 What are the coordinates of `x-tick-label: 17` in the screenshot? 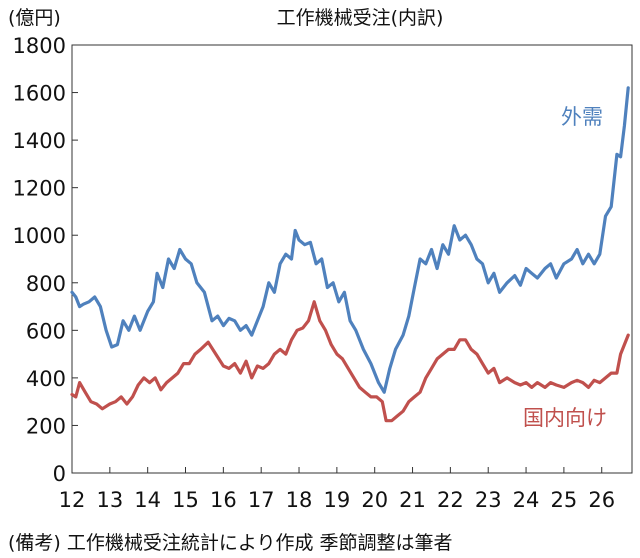 It's located at (261, 500).